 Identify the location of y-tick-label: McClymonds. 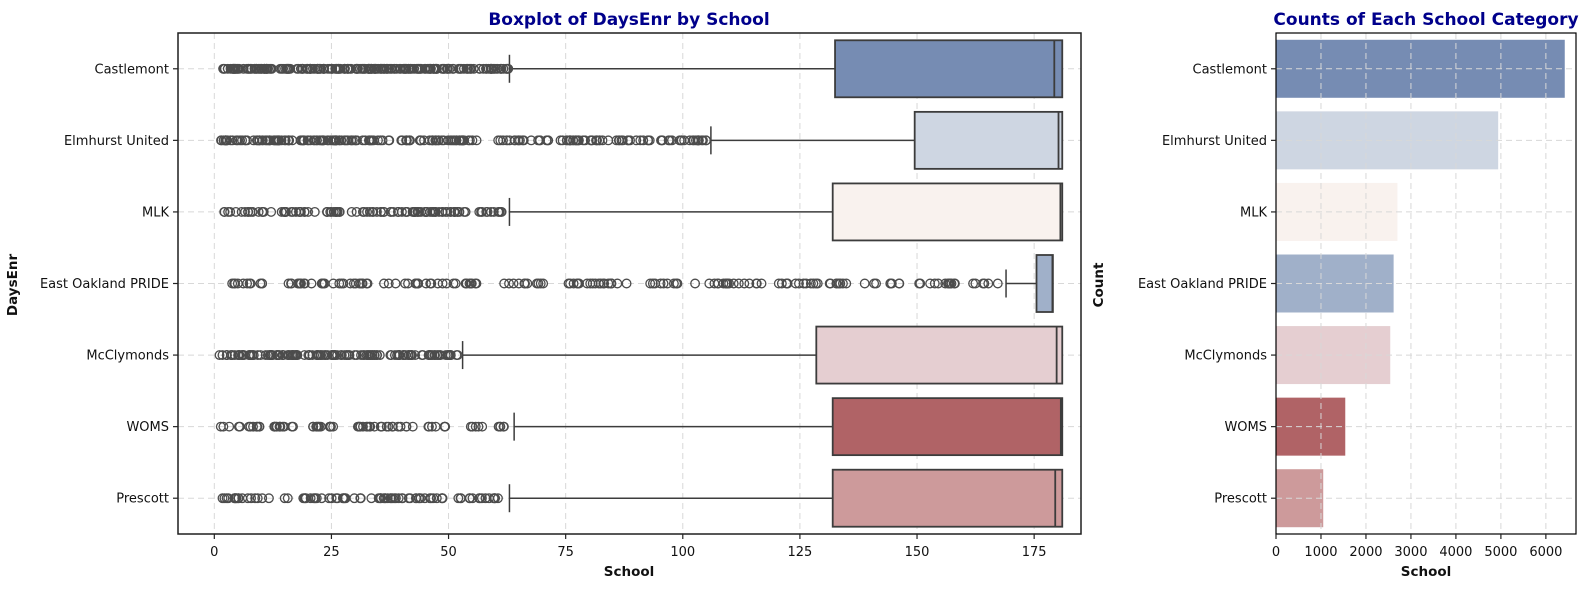
(1225, 356).